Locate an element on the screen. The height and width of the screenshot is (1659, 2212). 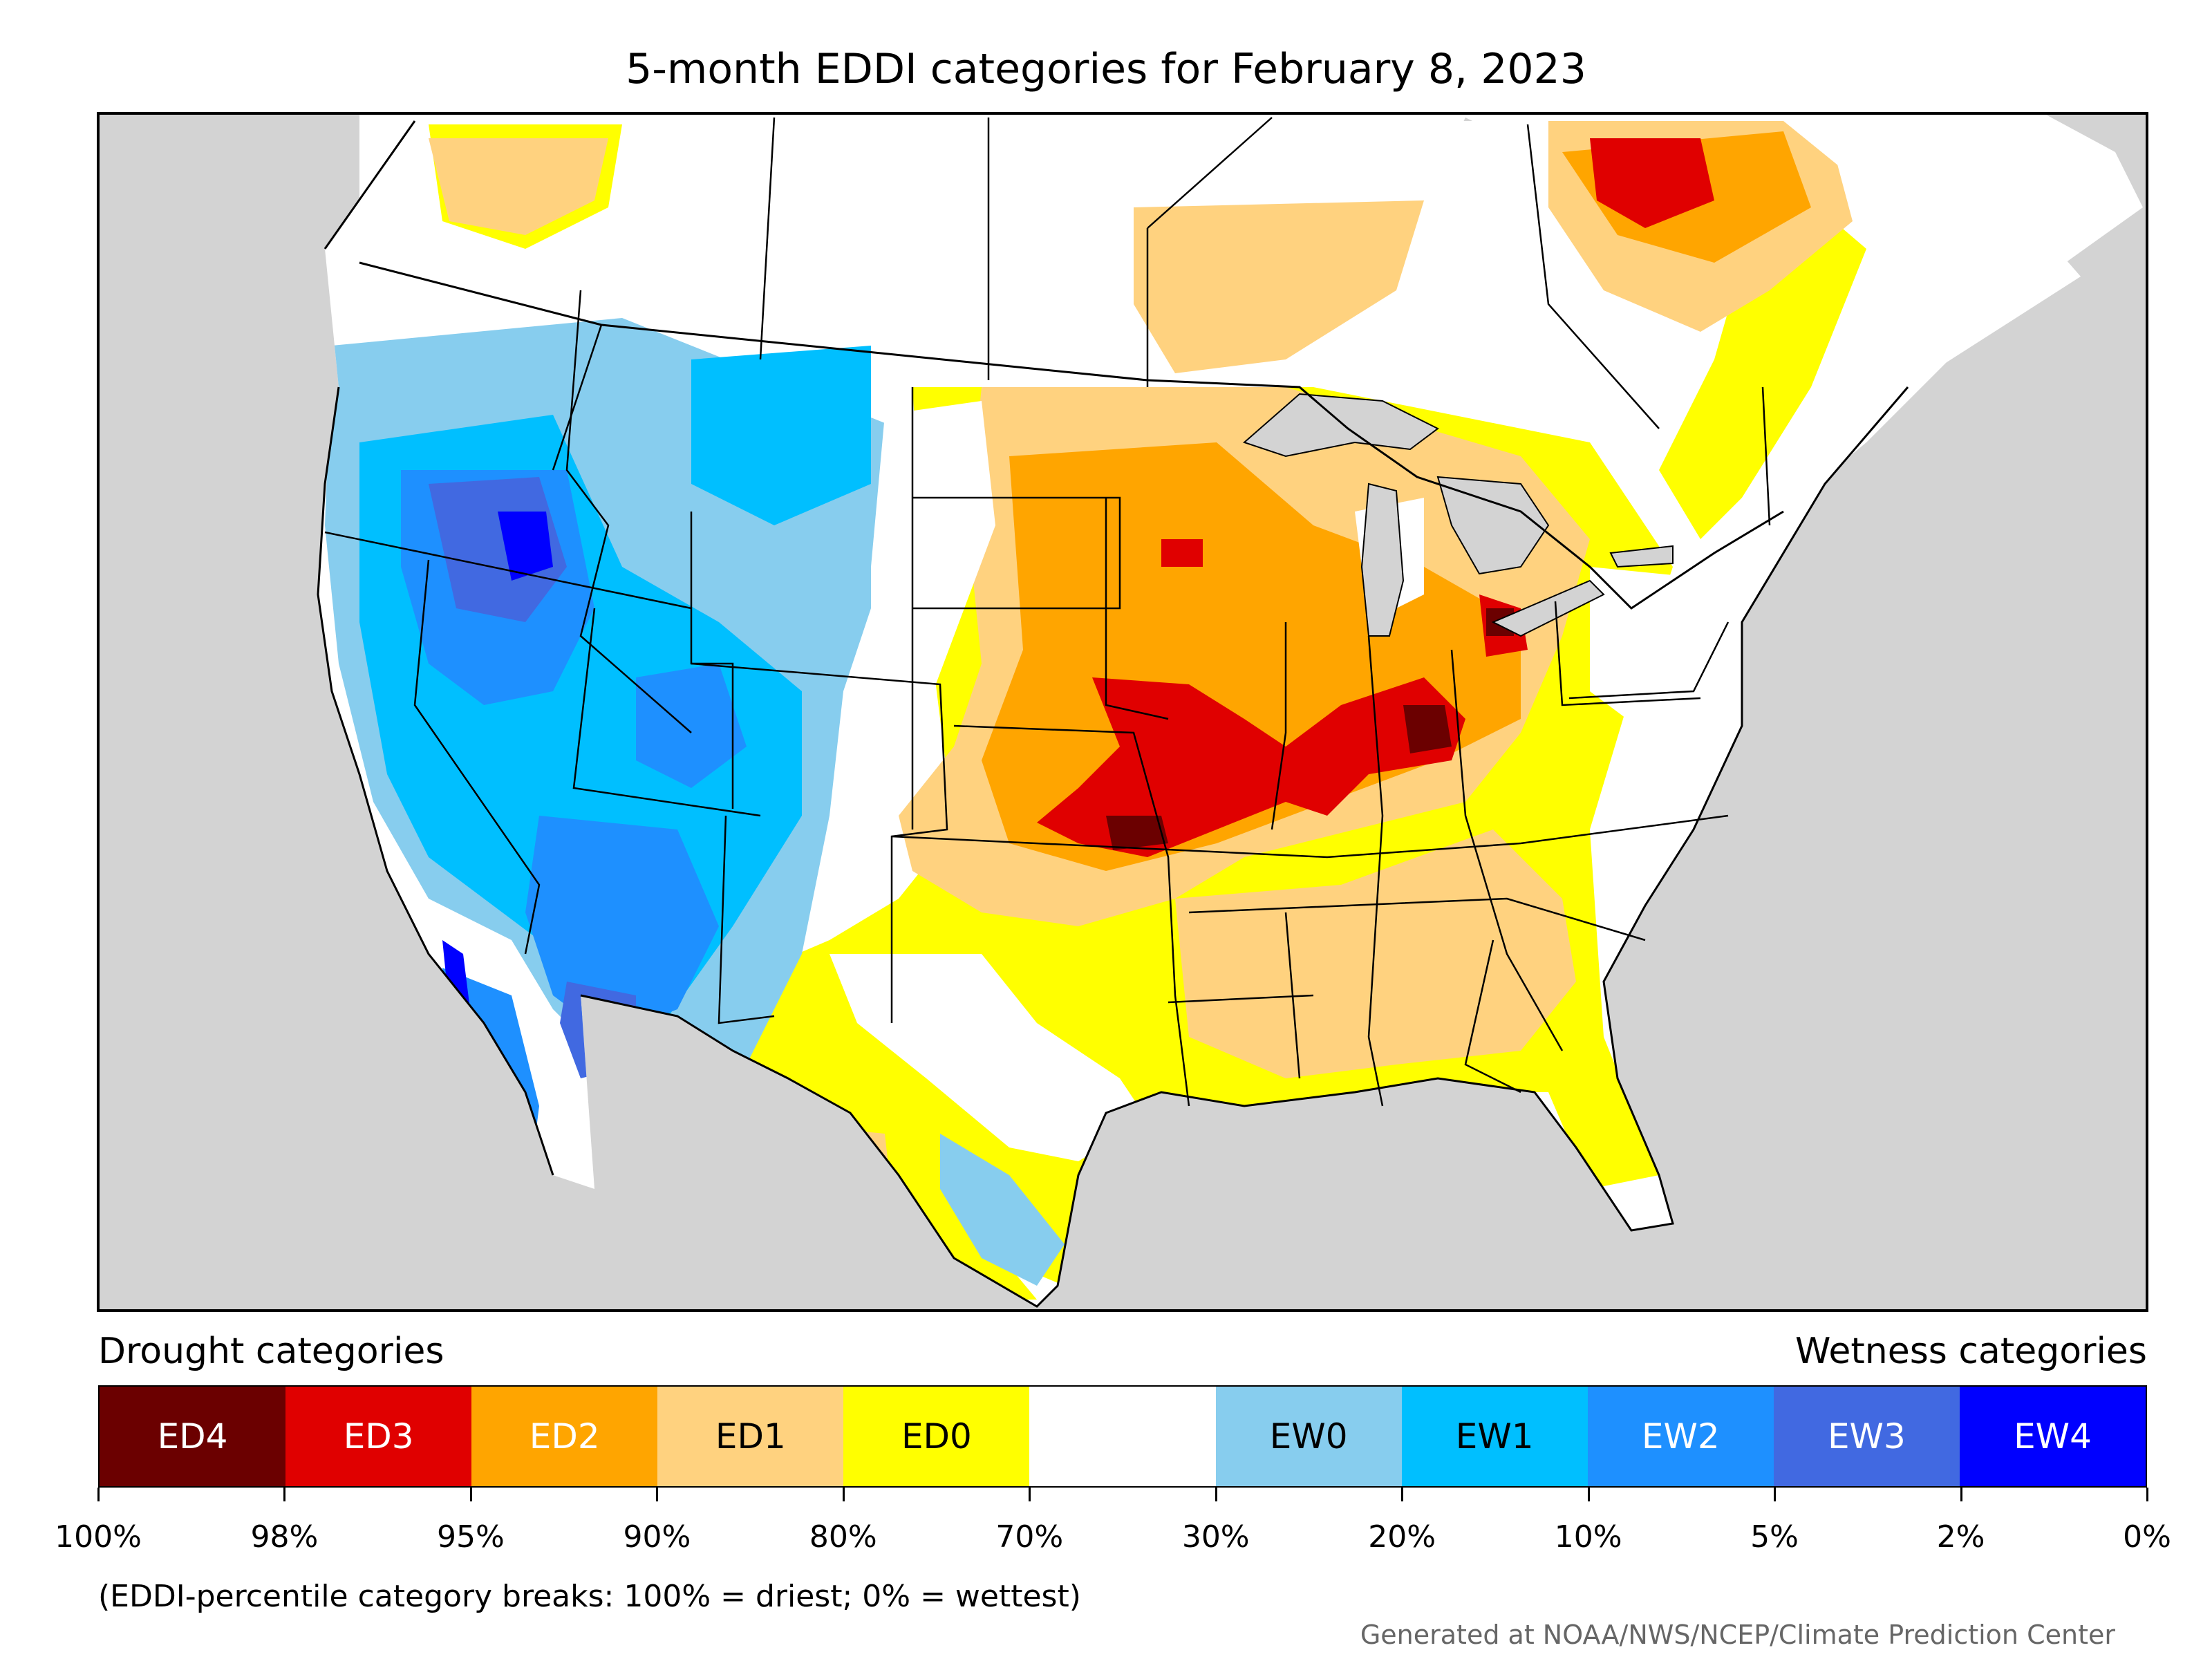
legend-swatch-ew3: EW3 is located at coordinates (1867, 1436).